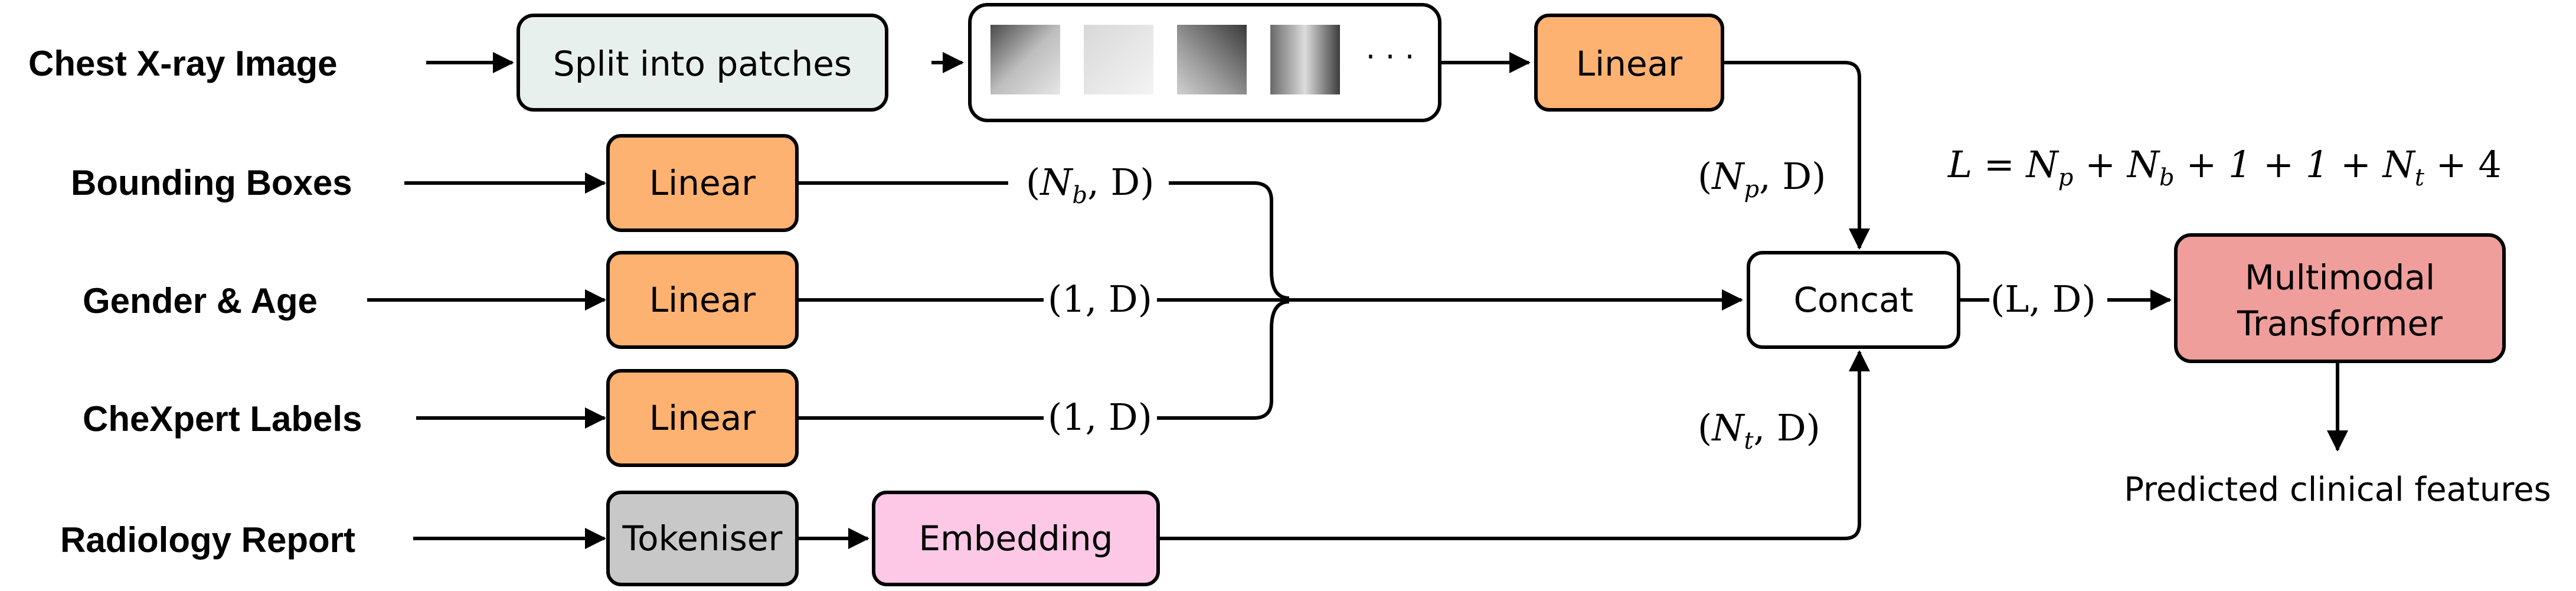 Image resolution: width=2576 pixels, height=591 pixels. Describe the element at coordinates (1079, 195) in the screenshot. I see `dim-nb-sub: b` at that location.